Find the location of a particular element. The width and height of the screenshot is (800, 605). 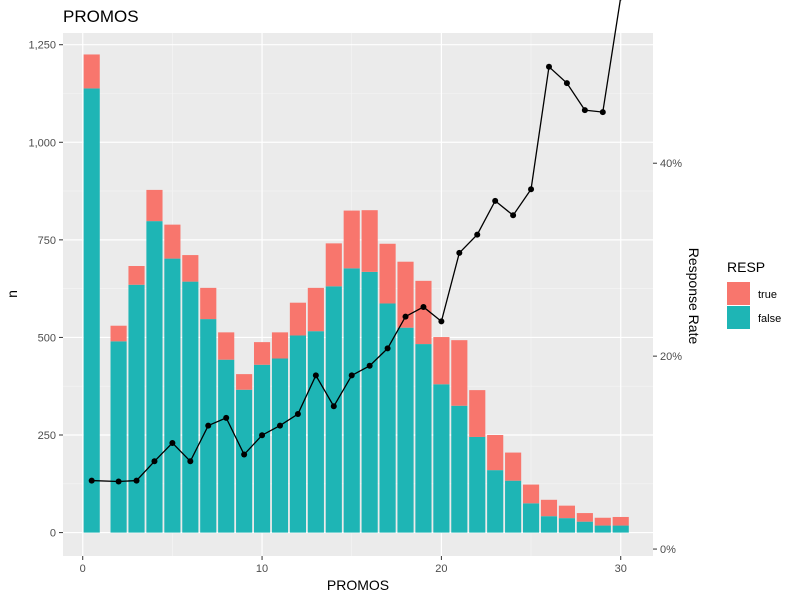

chart-title: PROMOS is located at coordinates (101, 16).